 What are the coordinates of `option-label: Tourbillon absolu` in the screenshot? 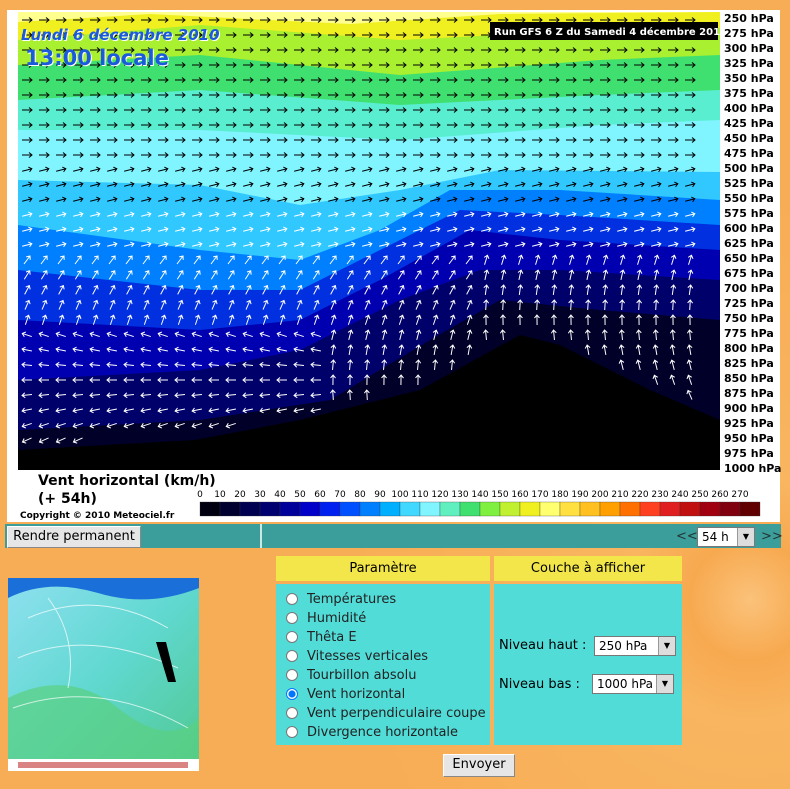 It's located at (362, 675).